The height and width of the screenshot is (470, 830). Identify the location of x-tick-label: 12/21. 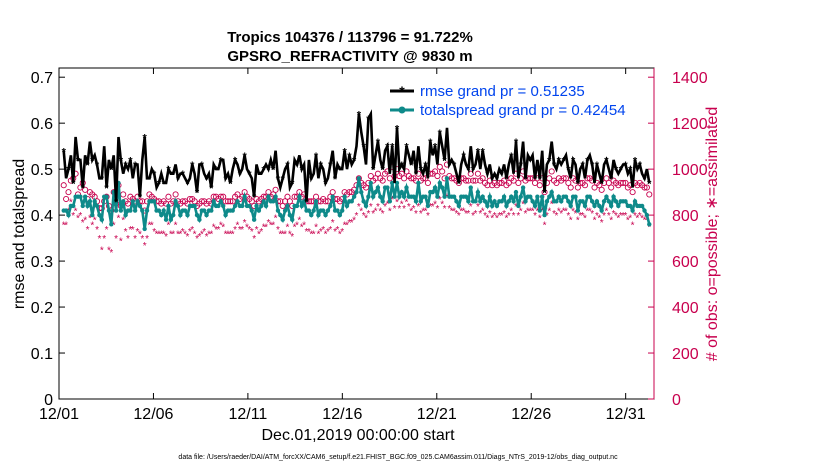
(437, 414).